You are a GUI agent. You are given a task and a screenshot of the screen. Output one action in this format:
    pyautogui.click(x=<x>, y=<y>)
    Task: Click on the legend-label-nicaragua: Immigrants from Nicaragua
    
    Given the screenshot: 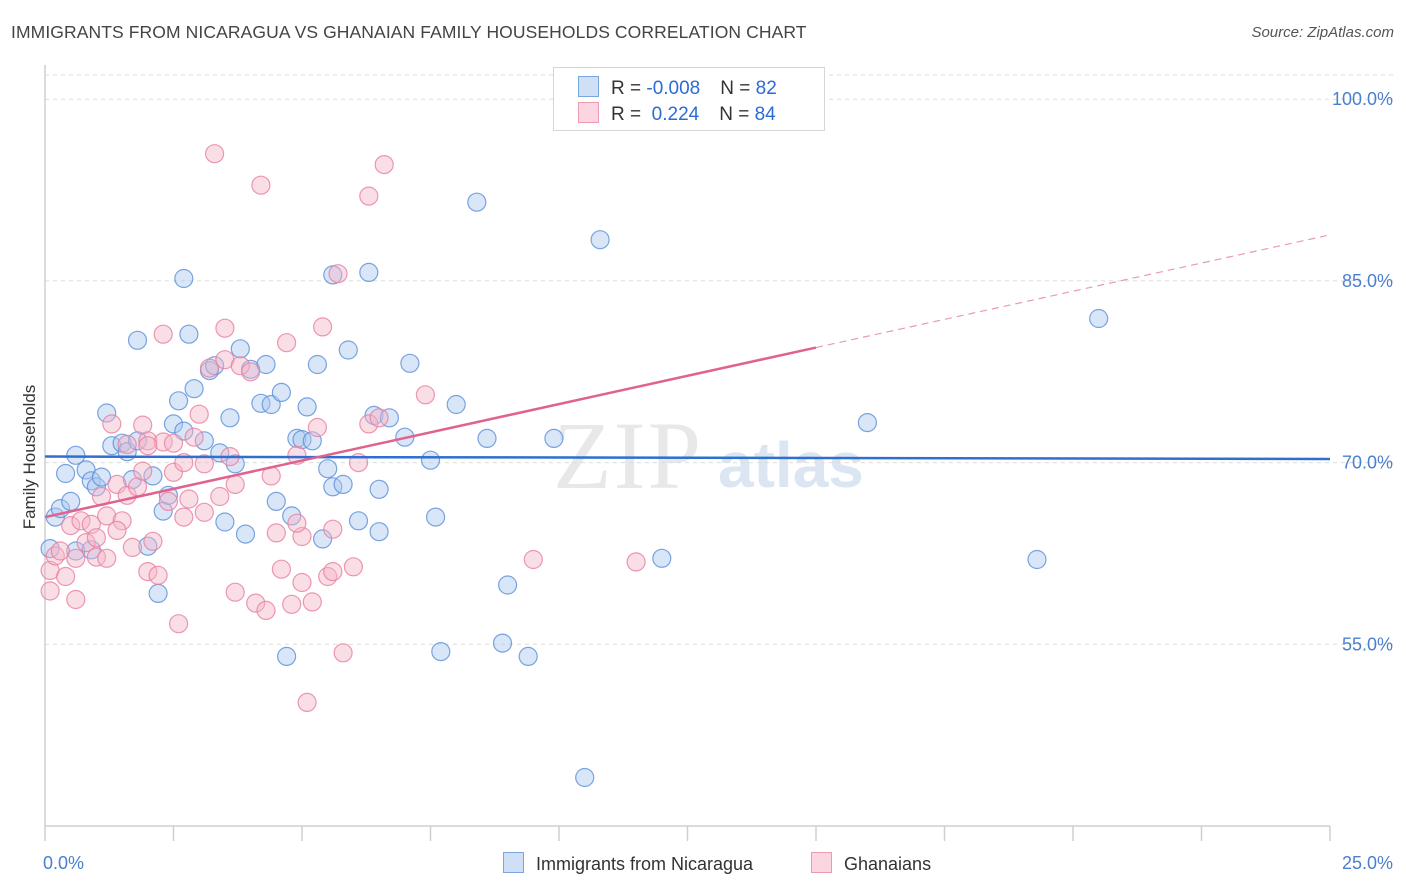 What is the action you would take?
    pyautogui.click(x=645, y=864)
    